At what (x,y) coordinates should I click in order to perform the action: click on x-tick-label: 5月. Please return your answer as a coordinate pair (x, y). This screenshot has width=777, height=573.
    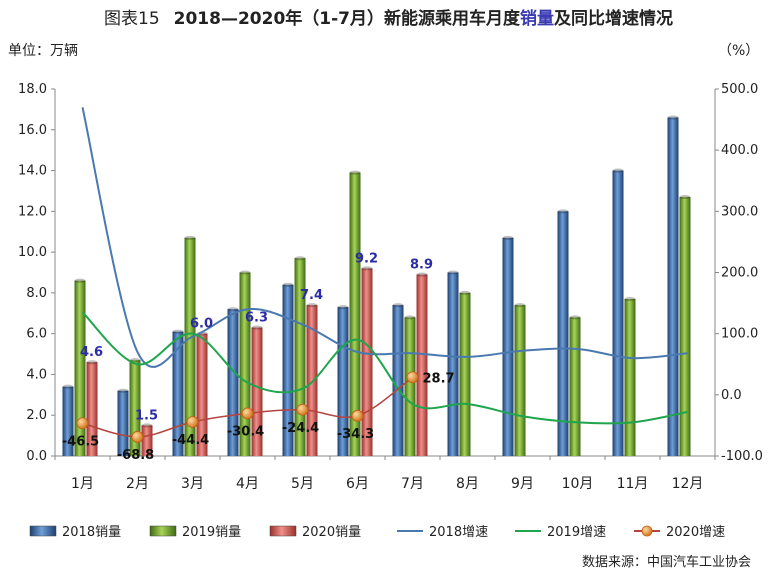
    Looking at the image, I should click on (302, 484).